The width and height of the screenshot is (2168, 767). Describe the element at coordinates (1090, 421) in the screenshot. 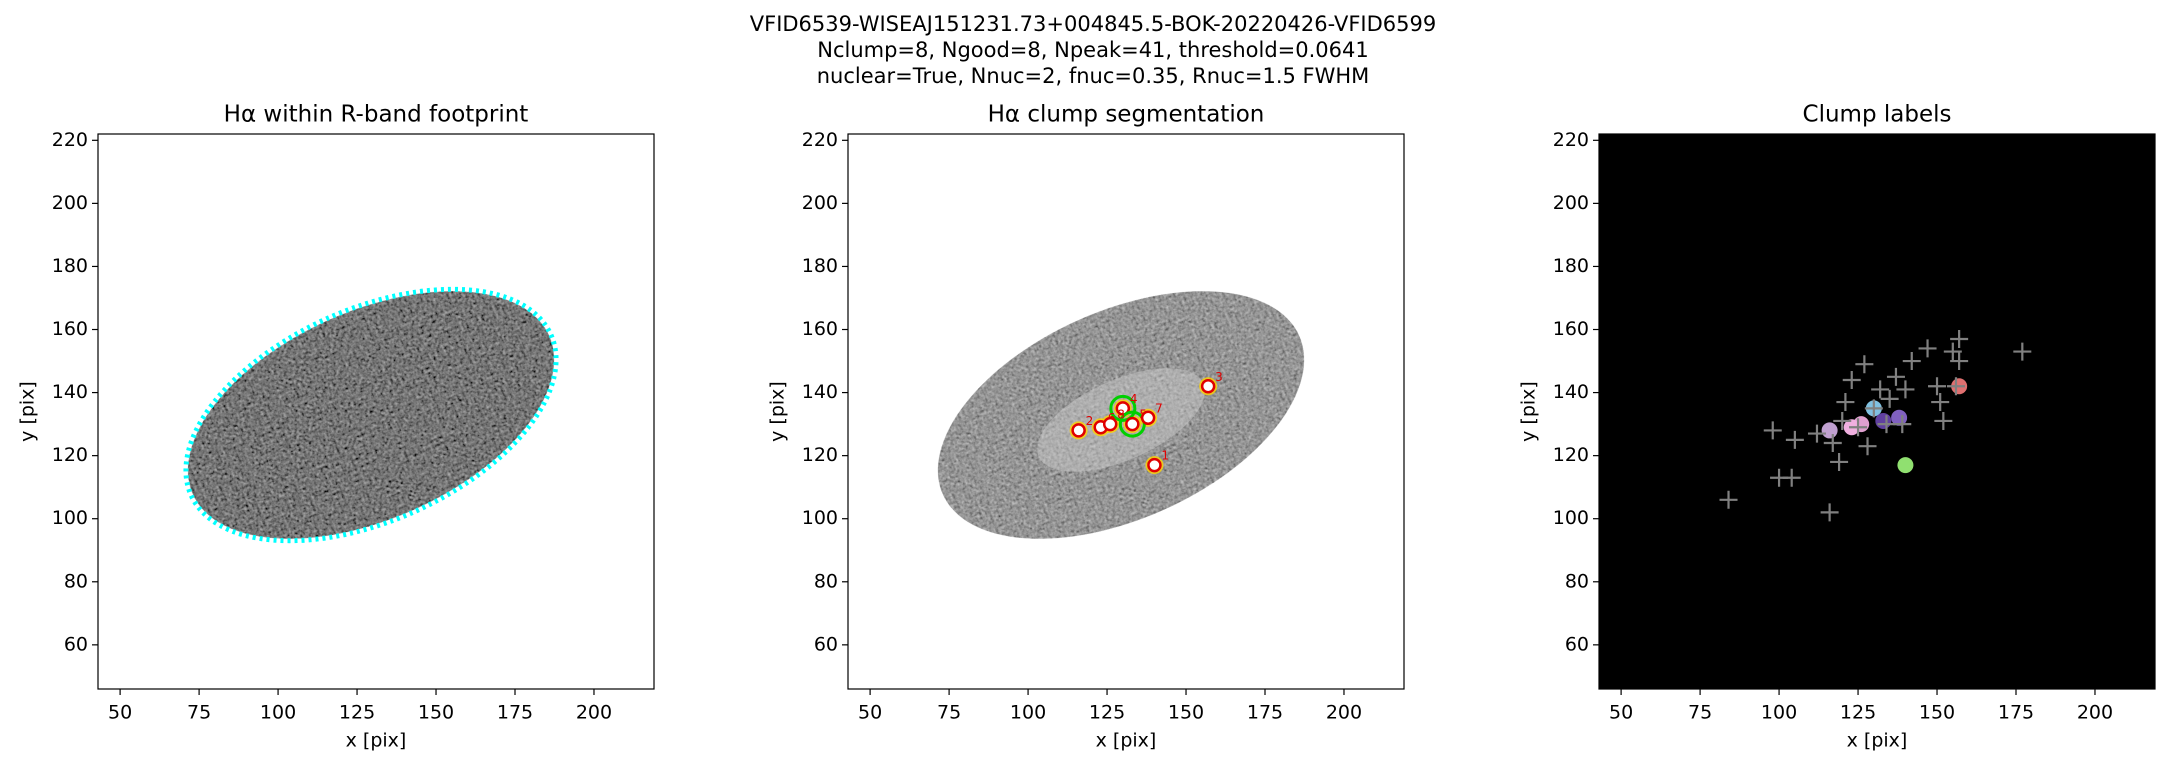

I see `clump-label: 2` at that location.